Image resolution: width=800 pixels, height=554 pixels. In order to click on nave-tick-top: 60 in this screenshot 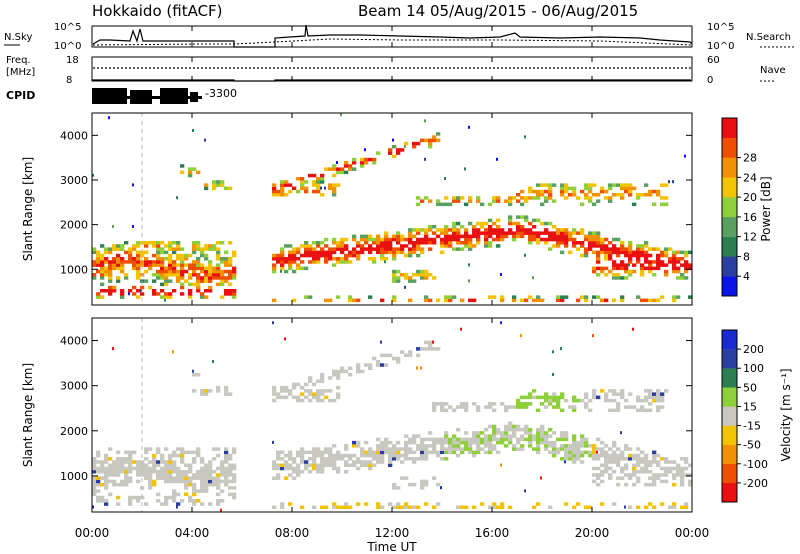, I will do `click(713, 60)`.